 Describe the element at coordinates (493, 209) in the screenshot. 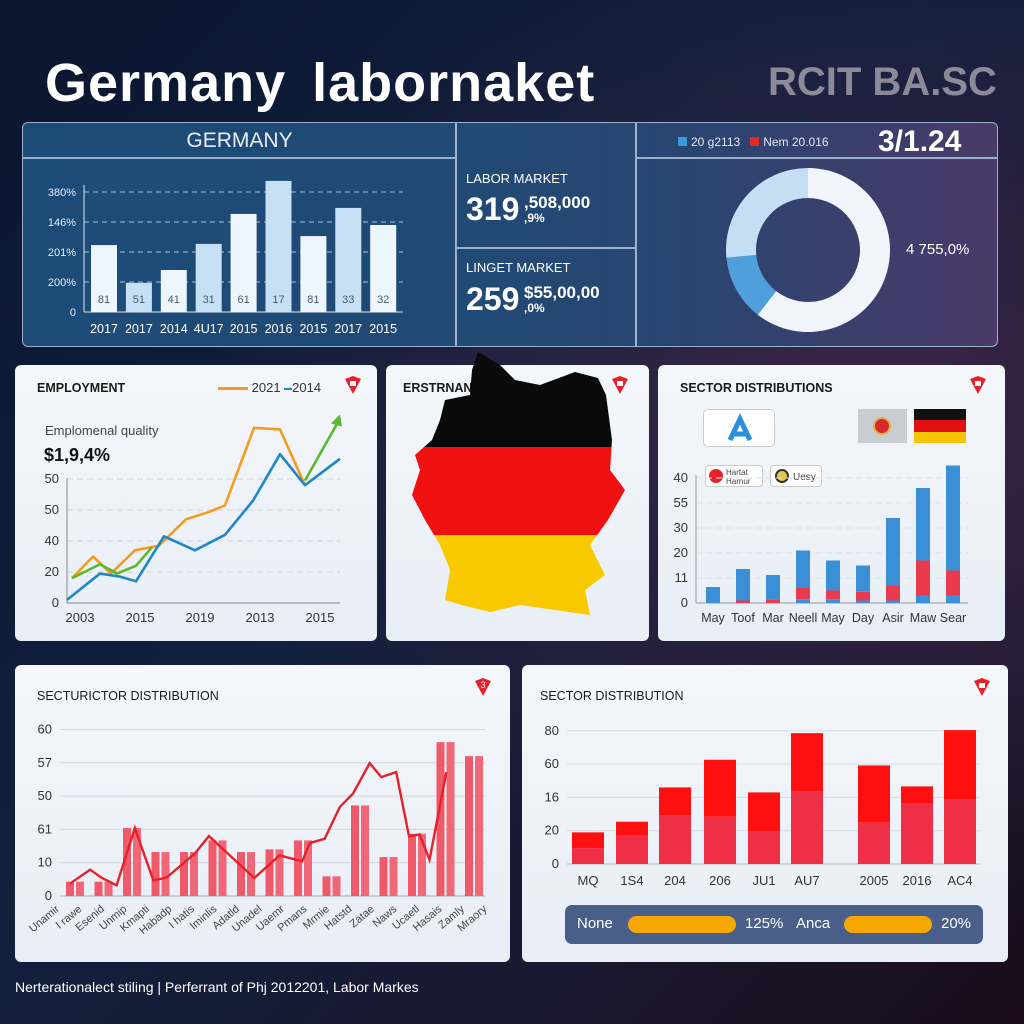

I see `stat-value: 319` at that location.